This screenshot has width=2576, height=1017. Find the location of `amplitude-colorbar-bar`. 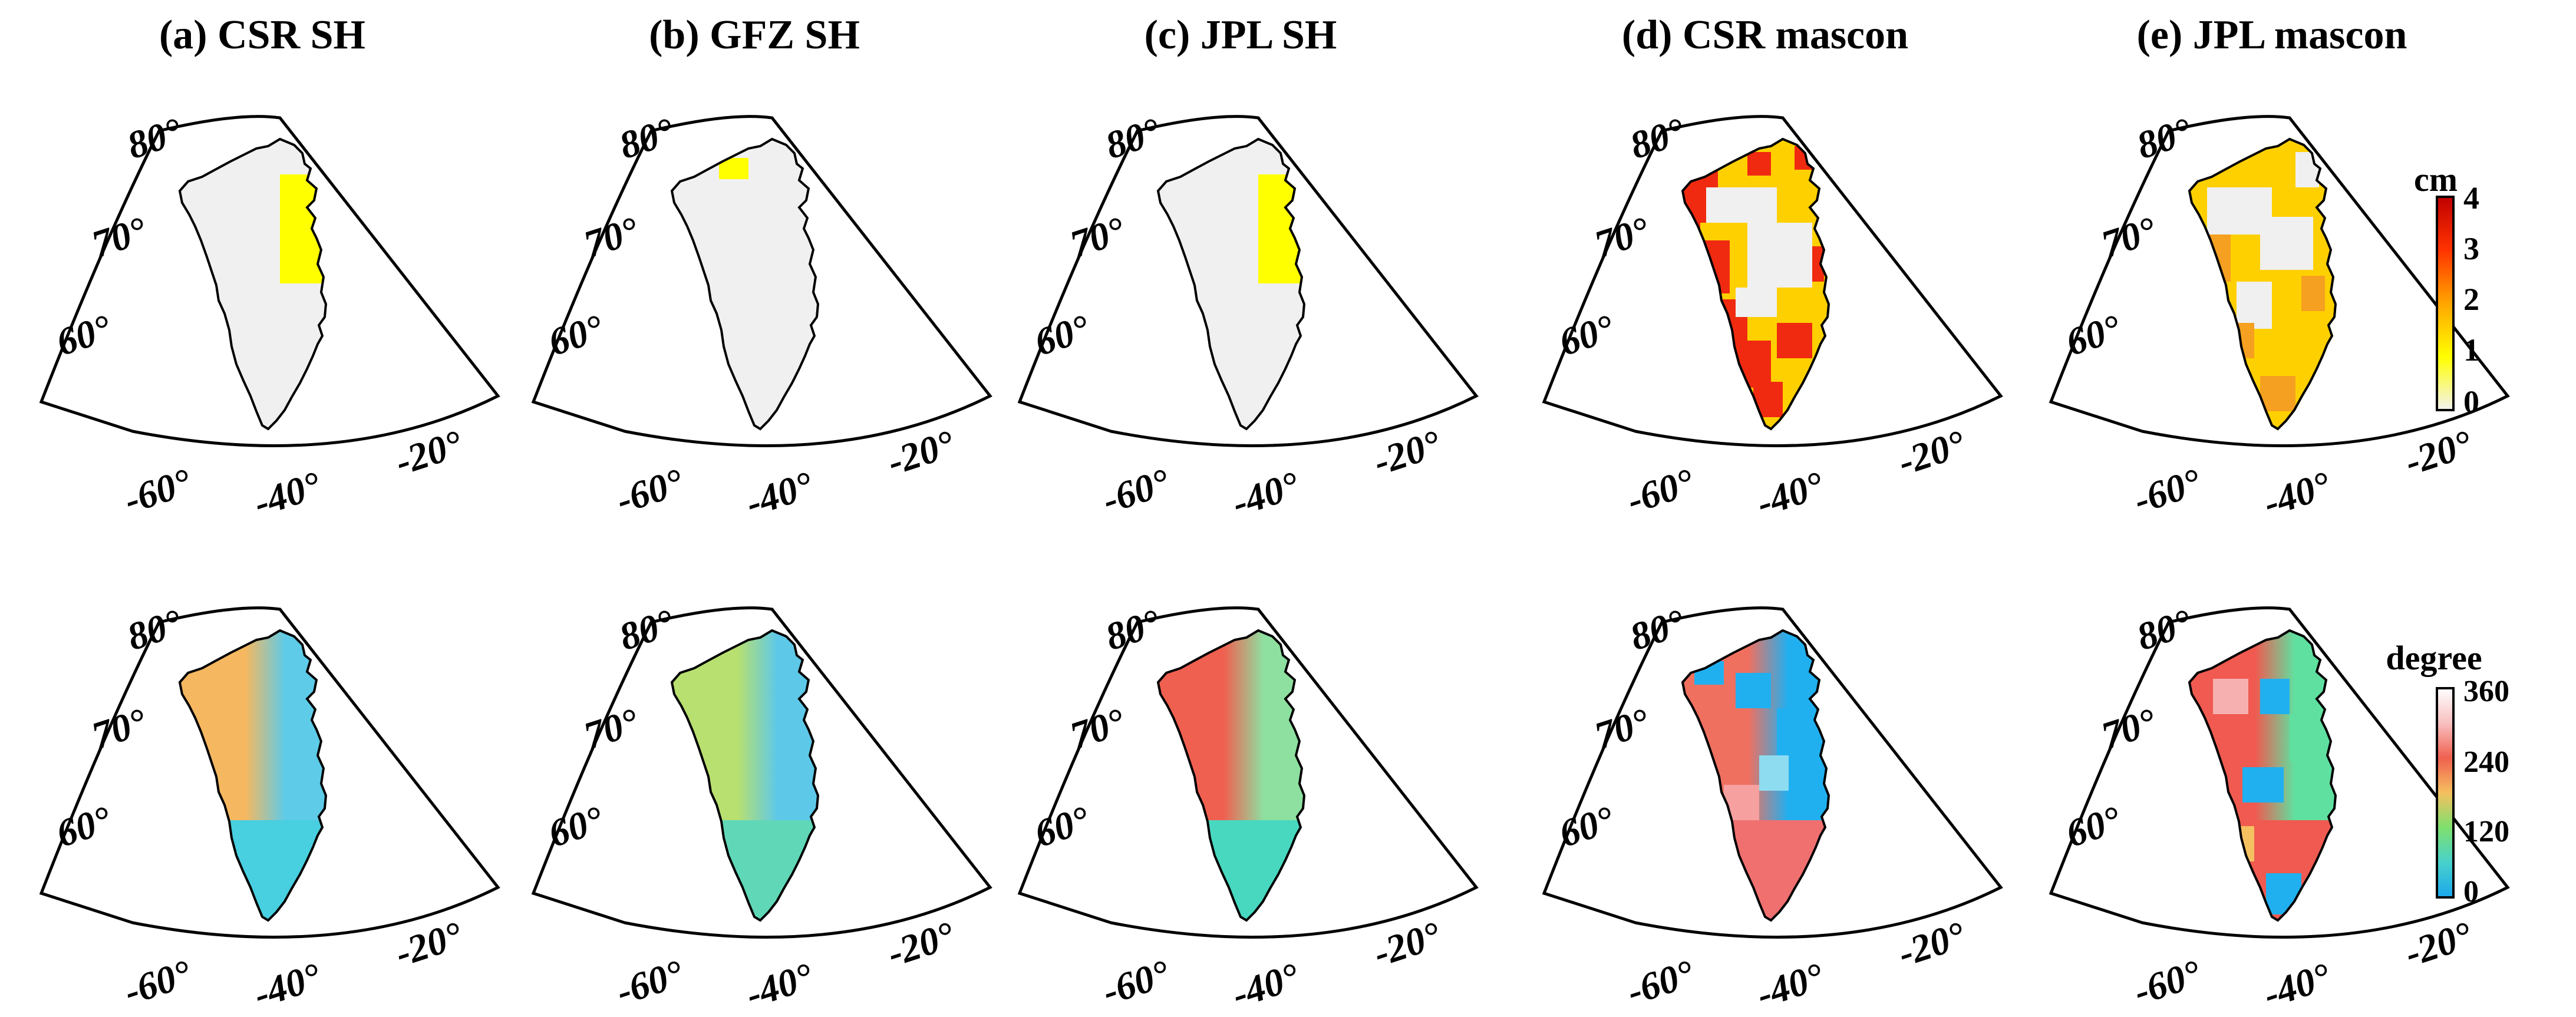

amplitude-colorbar-bar is located at coordinates (2446, 303).